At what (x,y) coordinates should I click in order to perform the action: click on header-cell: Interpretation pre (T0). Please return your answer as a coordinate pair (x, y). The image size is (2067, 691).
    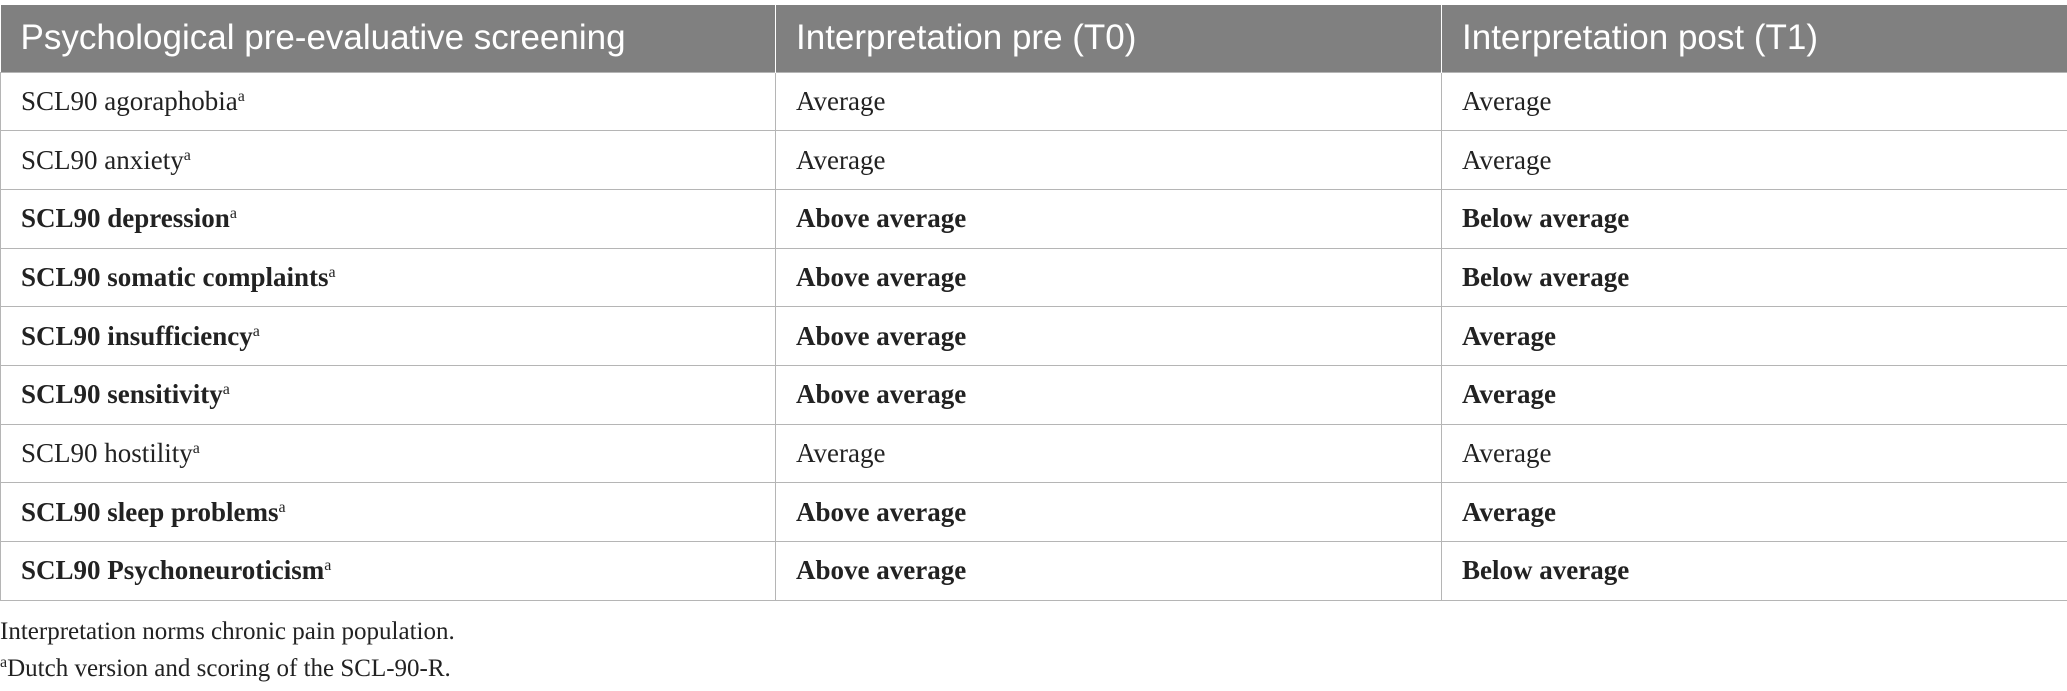
    Looking at the image, I should click on (1108, 38).